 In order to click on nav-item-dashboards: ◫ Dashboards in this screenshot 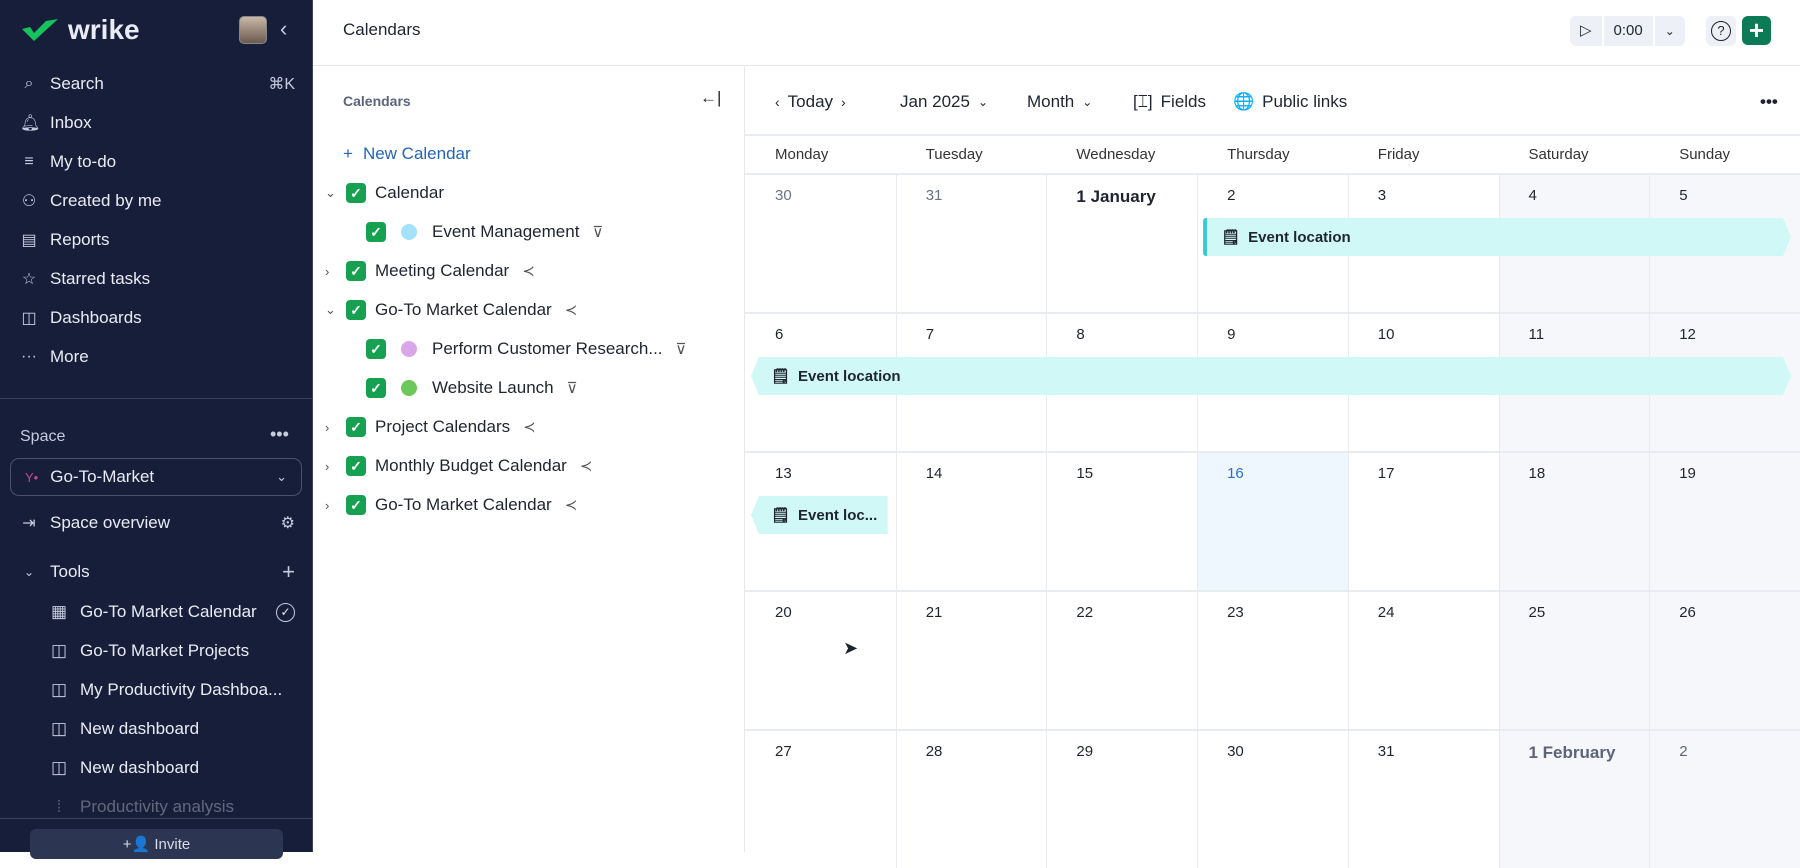, I will do `click(157, 318)`.